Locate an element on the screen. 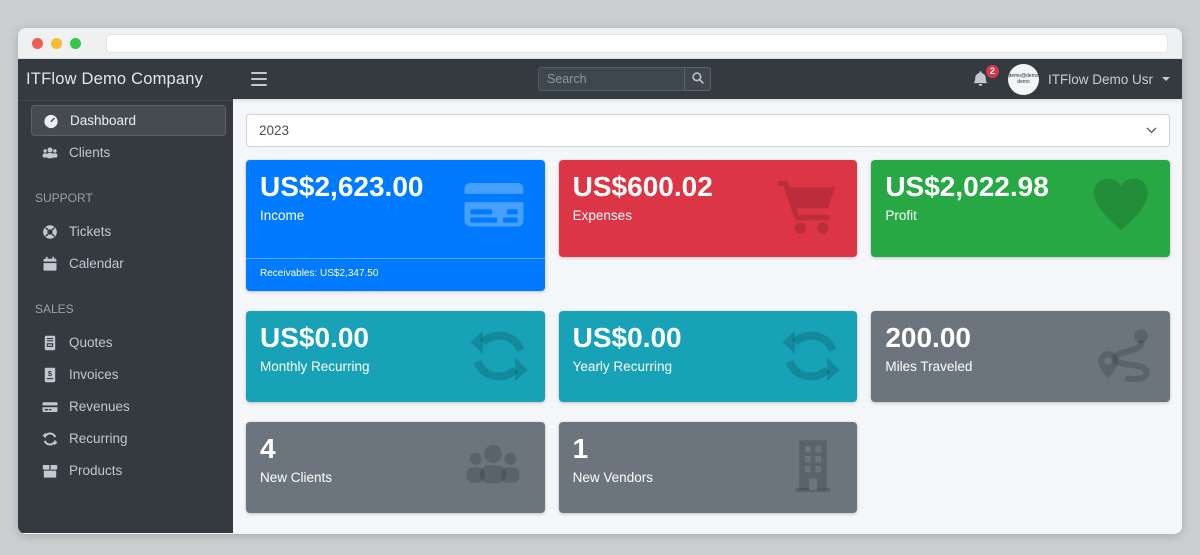 The height and width of the screenshot is (555, 1200). box-icon is located at coordinates (50, 471).